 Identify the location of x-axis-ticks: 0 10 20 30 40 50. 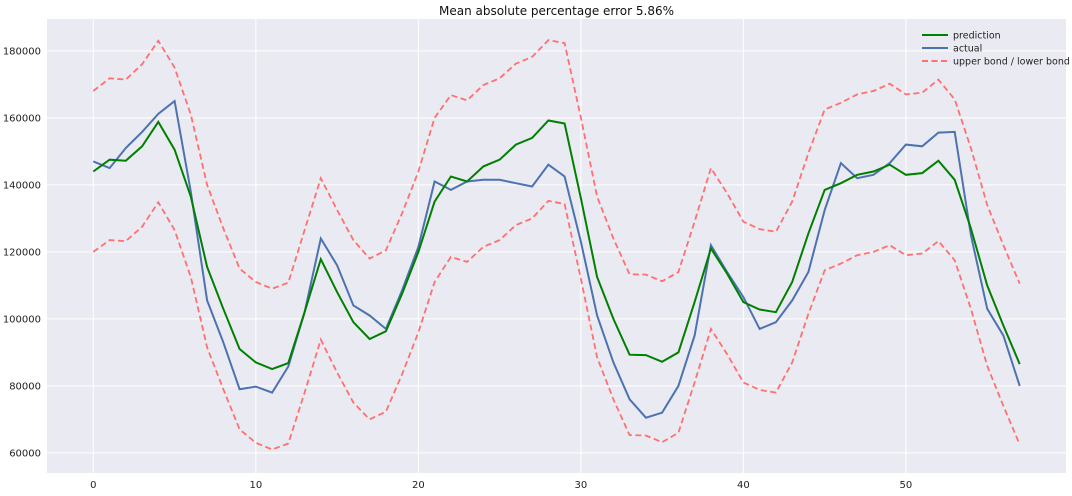
(501, 485).